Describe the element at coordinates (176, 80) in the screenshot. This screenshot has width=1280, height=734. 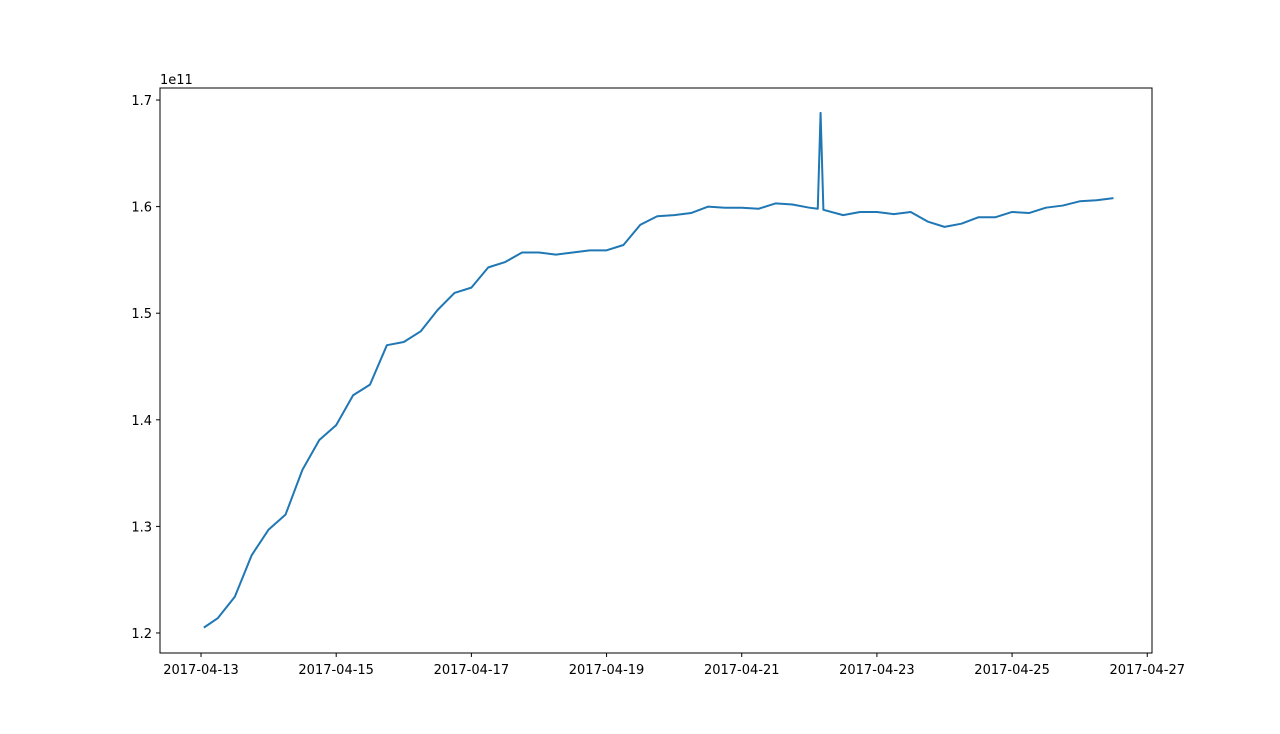
I see `offset-label: 1e11` at that location.